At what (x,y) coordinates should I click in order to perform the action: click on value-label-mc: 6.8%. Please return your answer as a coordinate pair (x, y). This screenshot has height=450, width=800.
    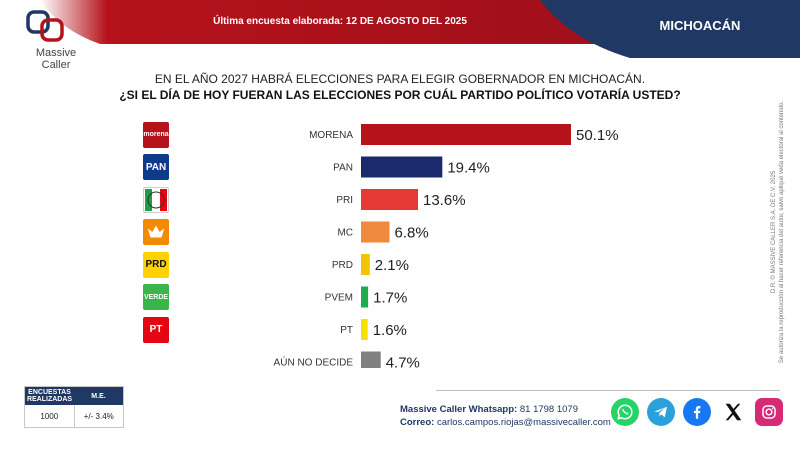
    Looking at the image, I should click on (412, 233).